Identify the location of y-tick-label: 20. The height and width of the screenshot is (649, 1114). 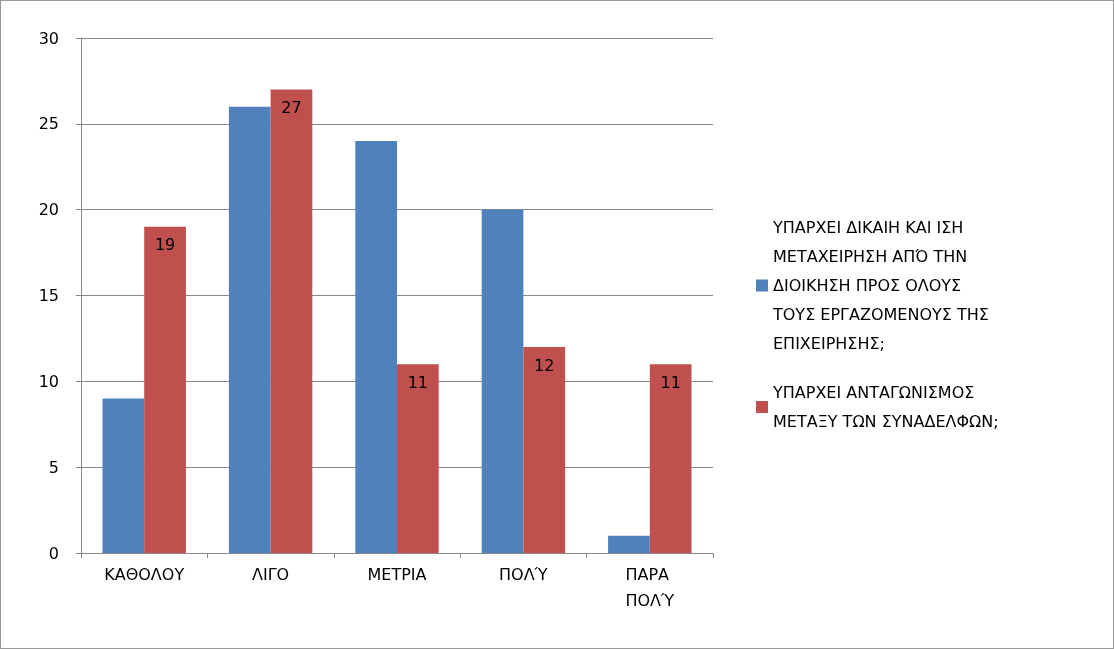
(48, 210).